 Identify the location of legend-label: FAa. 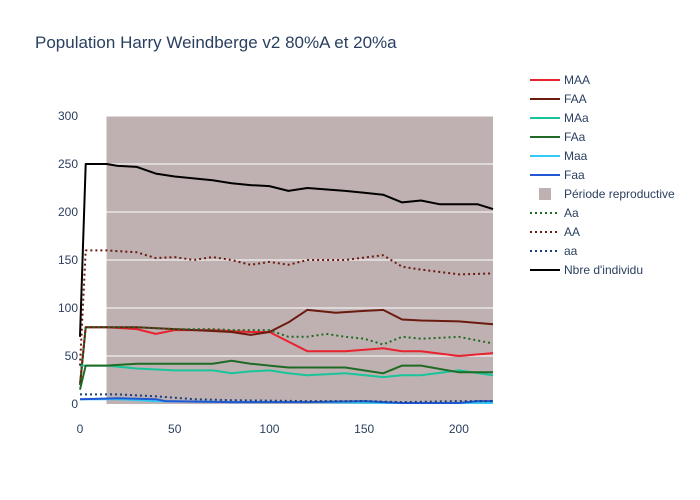
(575, 137).